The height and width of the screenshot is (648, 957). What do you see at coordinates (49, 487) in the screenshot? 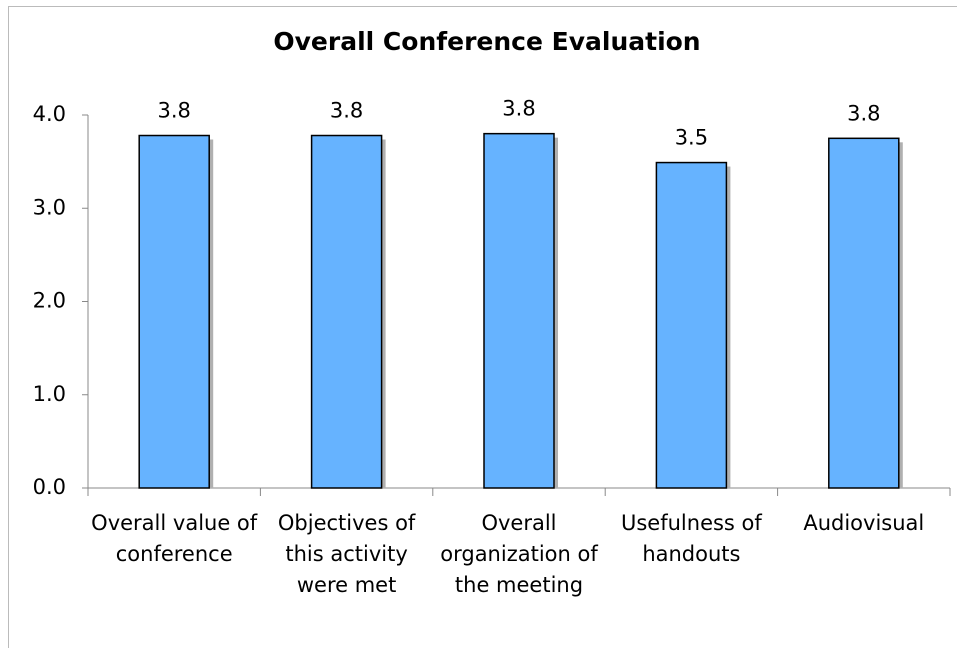
I see `y-tick-label: 0.0` at bounding box center [49, 487].